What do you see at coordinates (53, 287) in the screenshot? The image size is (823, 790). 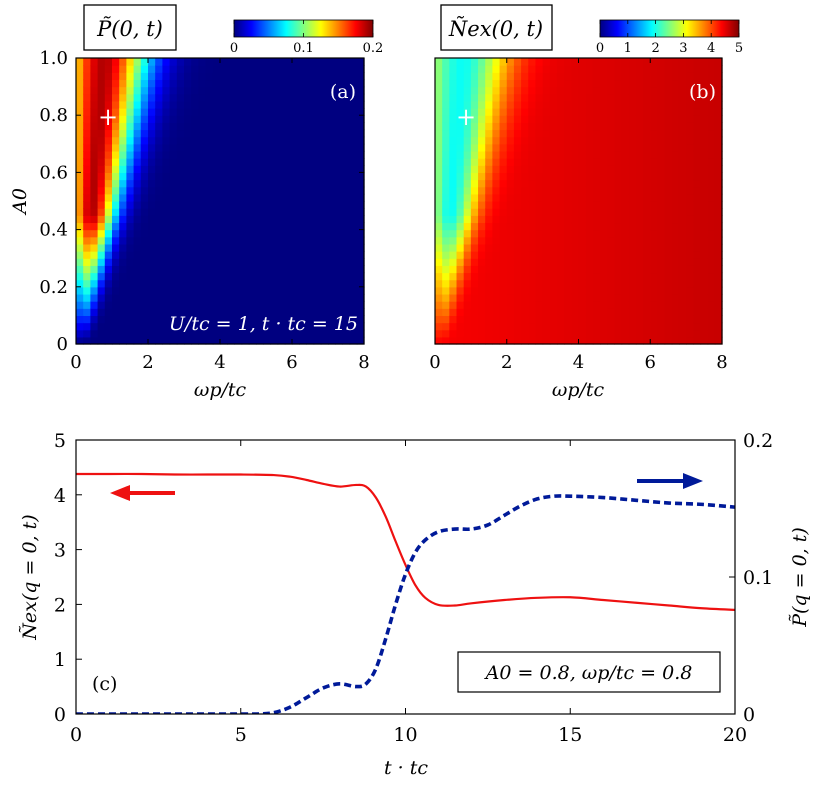 I see `y-tick-label: 0.2` at bounding box center [53, 287].